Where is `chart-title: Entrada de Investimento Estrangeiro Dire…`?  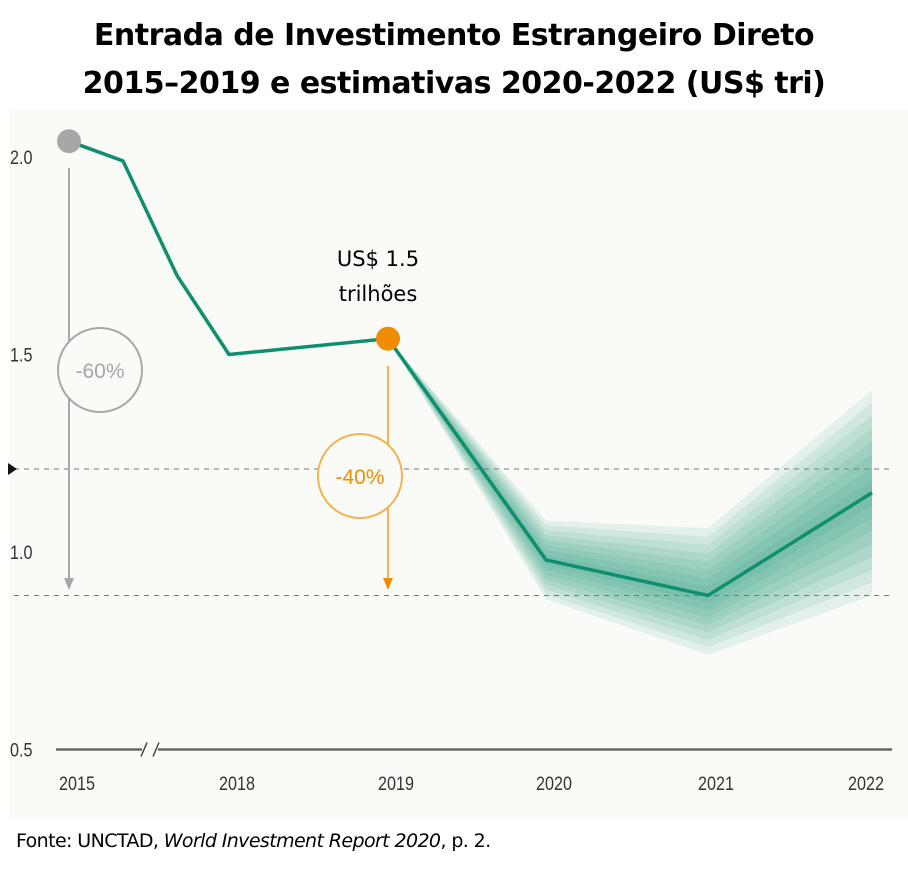
chart-title: Entrada de Investimento Estrangeiro Dire… is located at coordinates (454, 35).